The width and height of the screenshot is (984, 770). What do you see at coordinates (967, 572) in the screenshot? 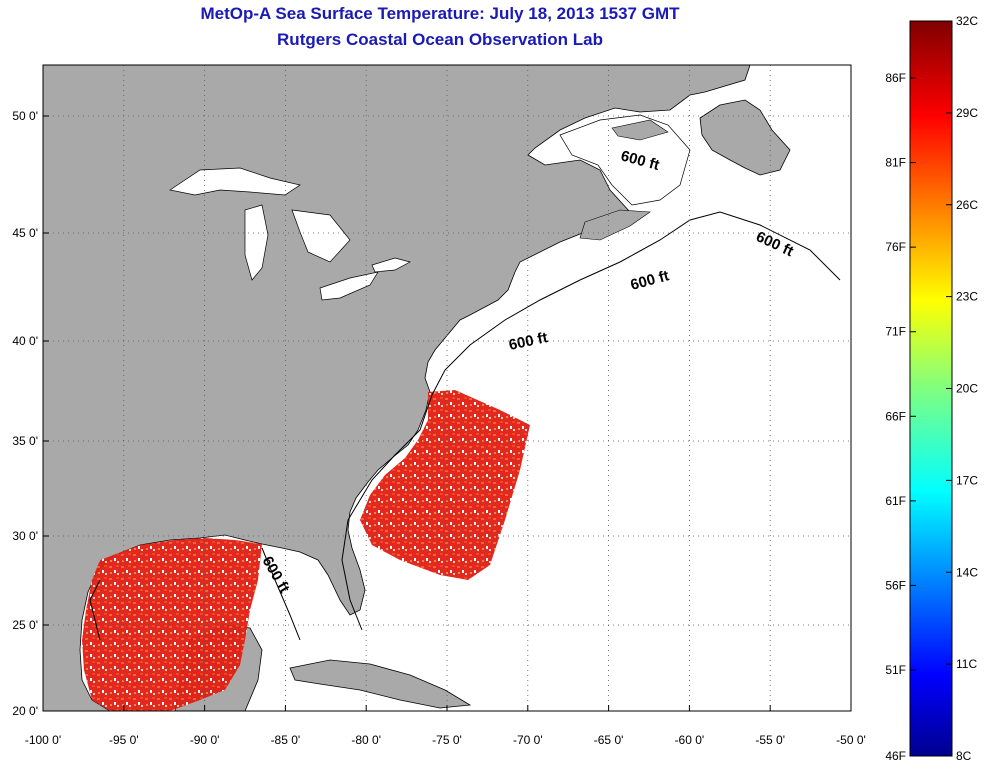
I see `colorbar-label-c: 14C` at bounding box center [967, 572].